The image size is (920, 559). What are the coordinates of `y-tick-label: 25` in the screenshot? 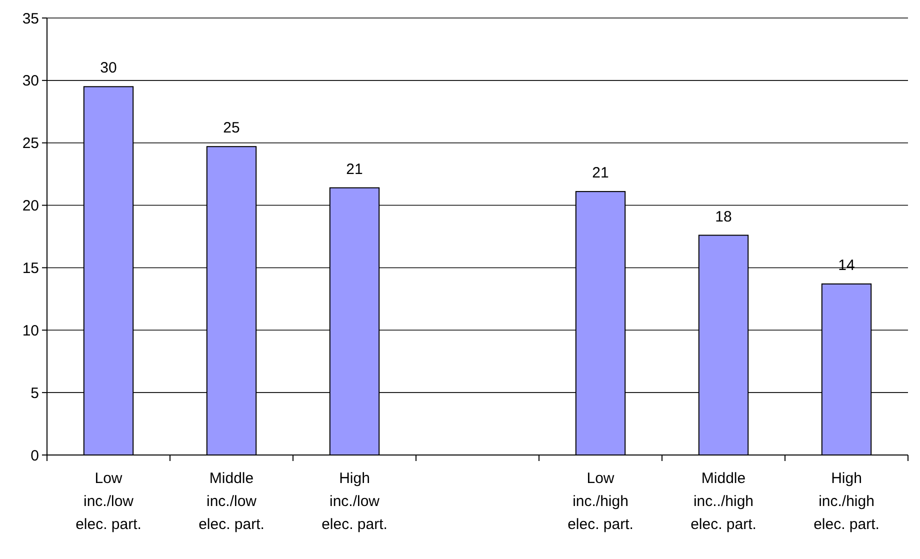 It's located at (30, 143).